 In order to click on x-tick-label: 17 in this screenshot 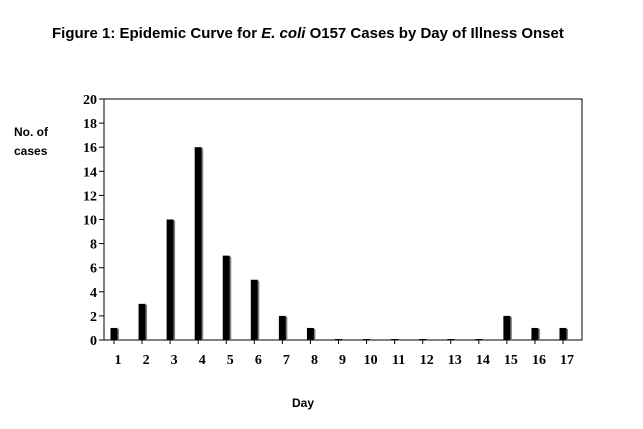, I will do `click(567, 360)`.